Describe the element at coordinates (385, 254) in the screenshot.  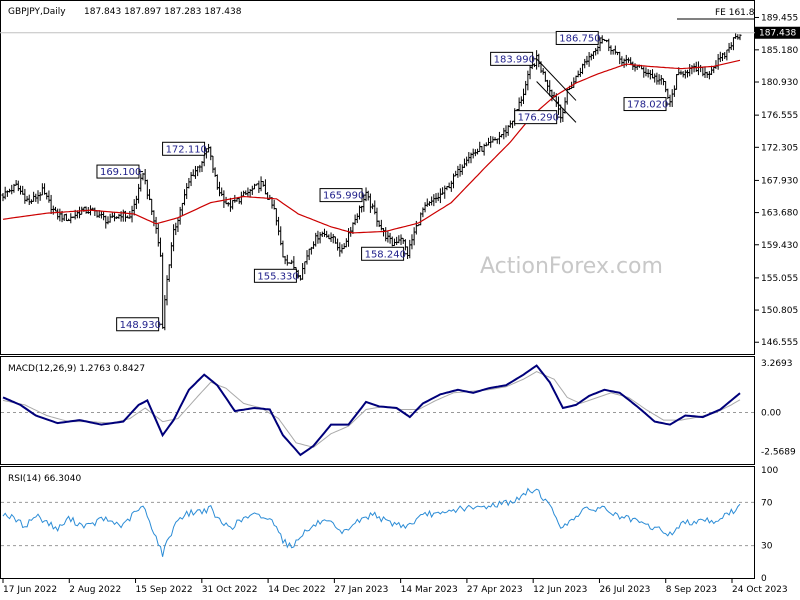
I see `annotation-label: 158.240` at that location.